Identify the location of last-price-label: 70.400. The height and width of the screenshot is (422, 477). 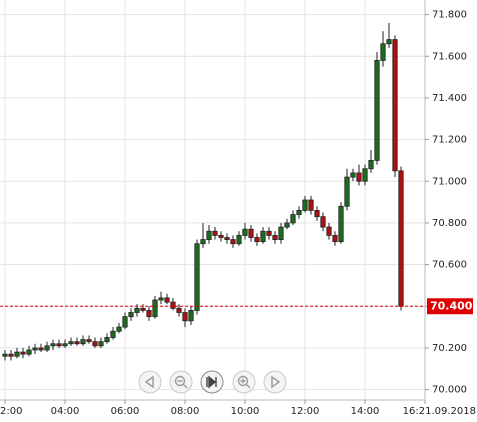
(451, 305).